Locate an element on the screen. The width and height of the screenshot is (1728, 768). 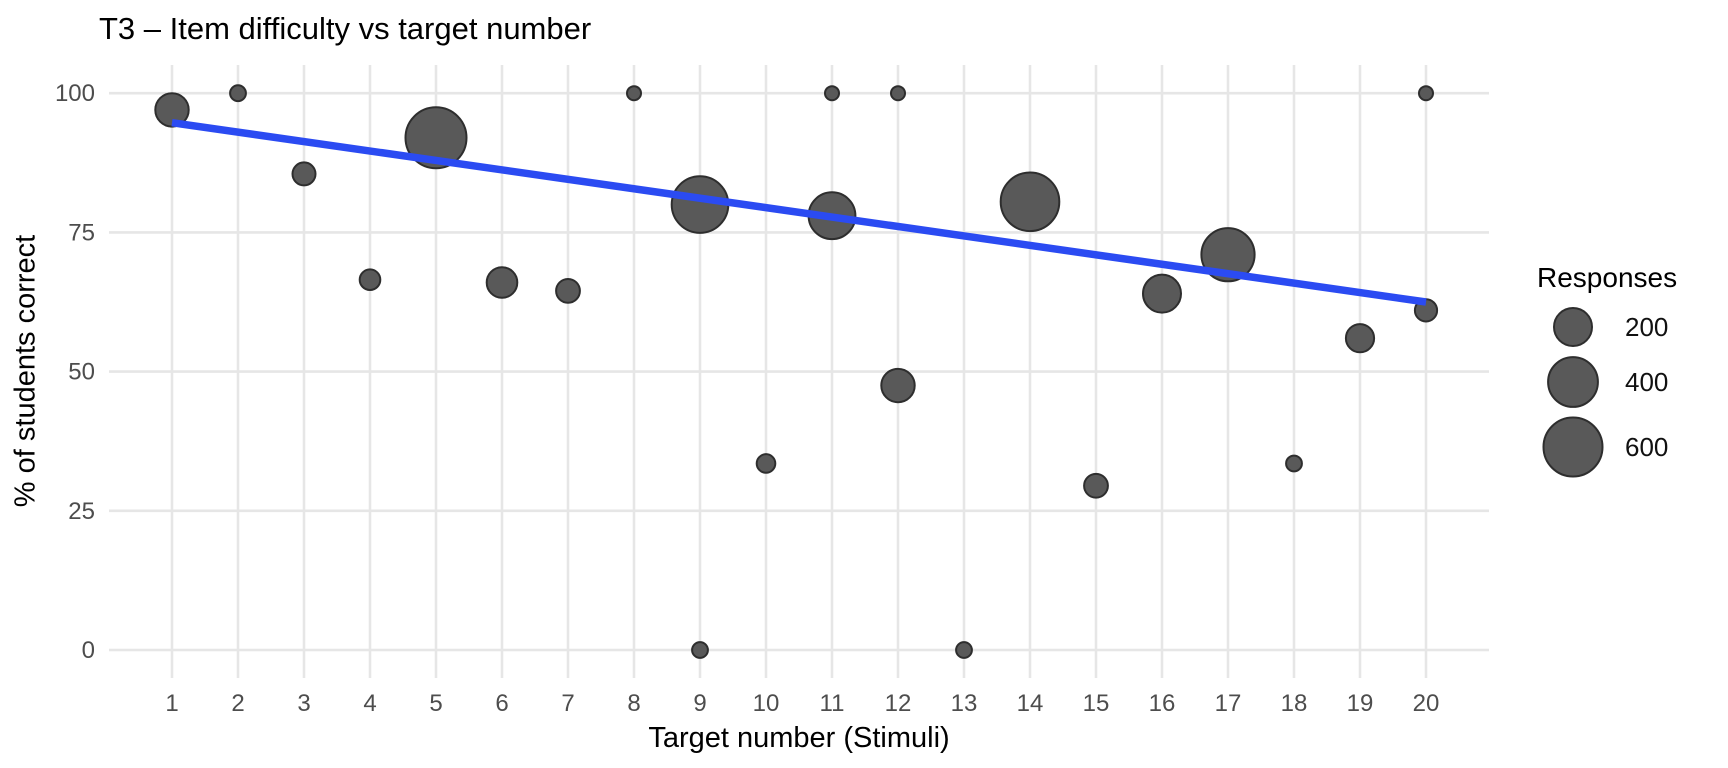
x-tick-label: 10 is located at coordinates (766, 703).